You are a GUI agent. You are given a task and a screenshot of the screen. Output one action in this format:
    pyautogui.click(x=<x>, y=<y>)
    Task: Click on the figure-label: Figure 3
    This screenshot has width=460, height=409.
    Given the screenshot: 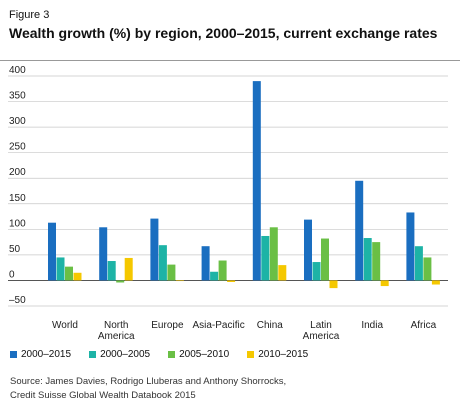 What is the action you would take?
    pyautogui.click(x=29, y=15)
    